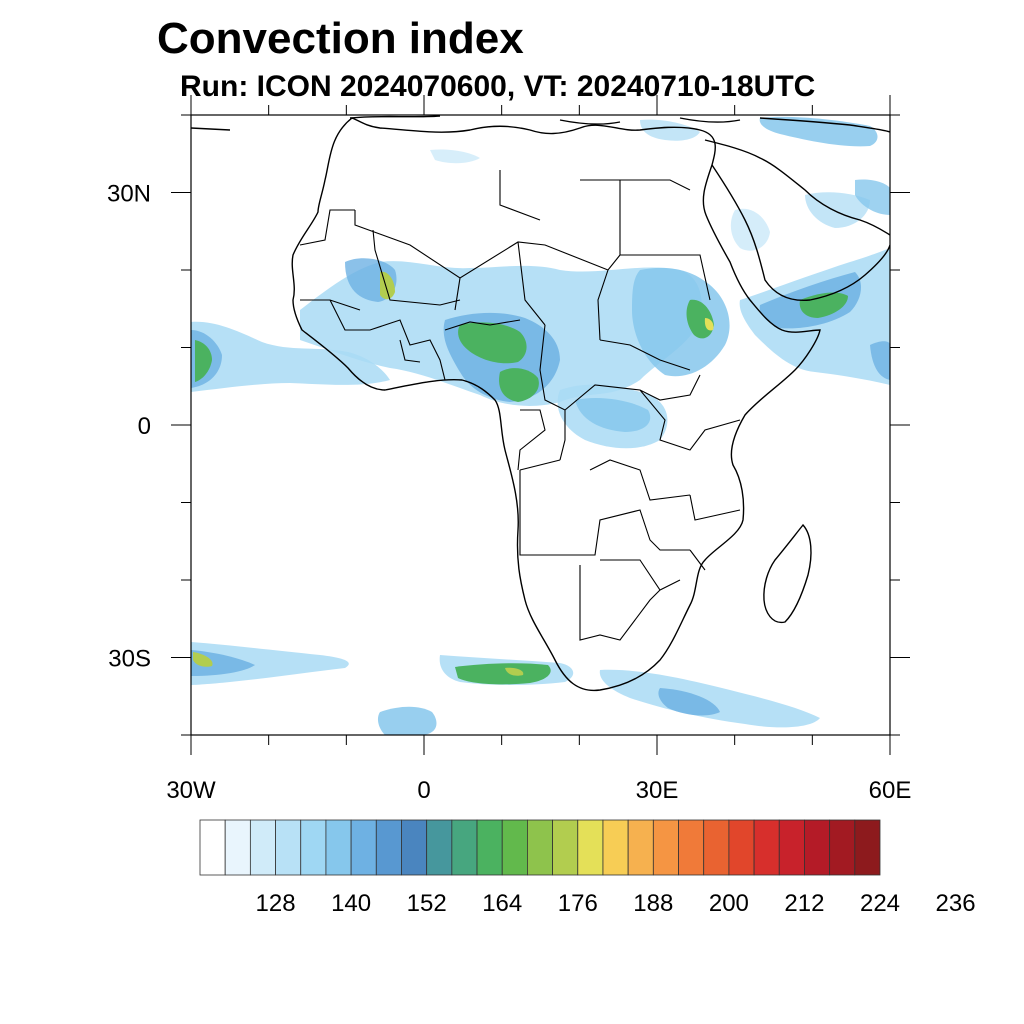  I want to click on convection-area-southern-ocean, so click(407, 720).